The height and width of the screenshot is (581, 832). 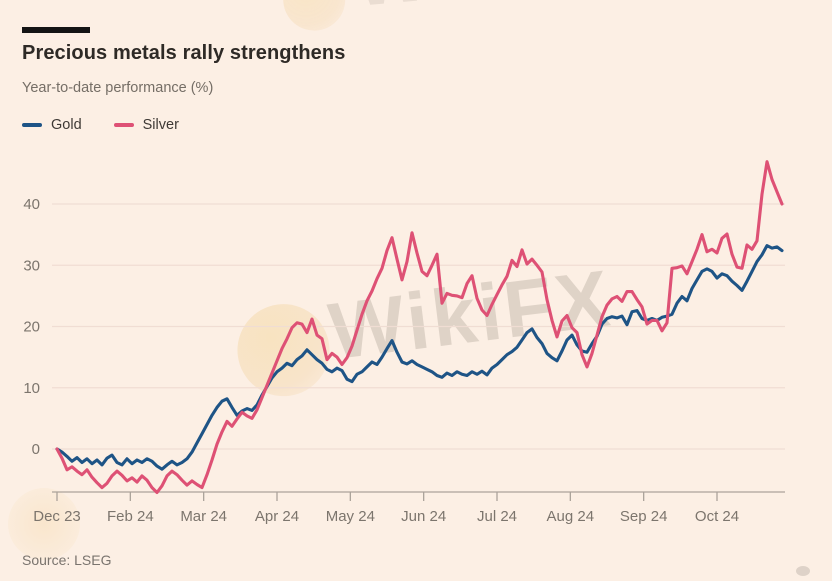 I want to click on silver-line-swatch-icon, so click(x=123, y=125).